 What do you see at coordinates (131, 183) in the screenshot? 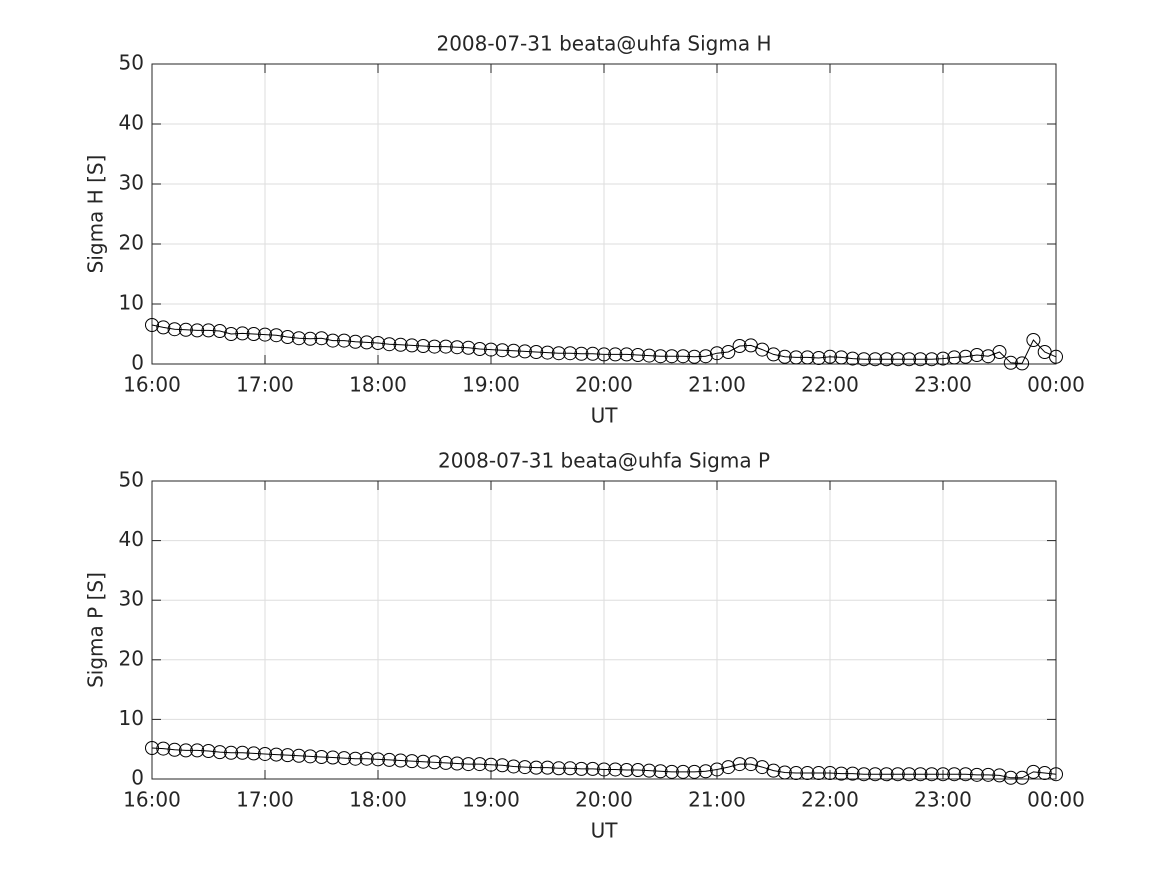
I see `y-tick-label: 30` at bounding box center [131, 183].